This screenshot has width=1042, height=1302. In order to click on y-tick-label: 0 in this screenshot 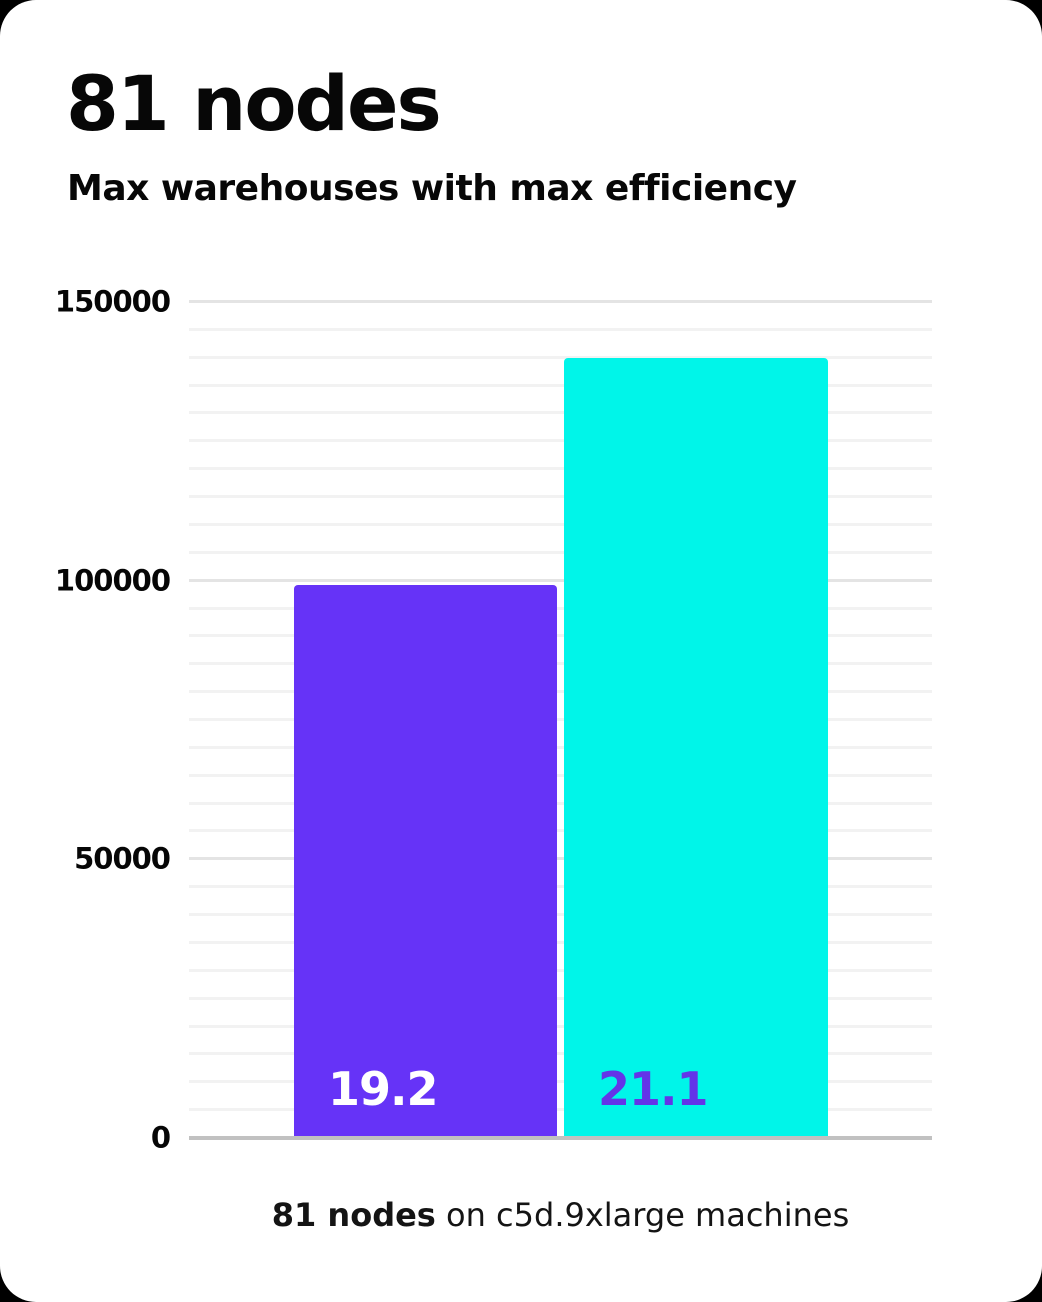, I will do `click(160, 1137)`.